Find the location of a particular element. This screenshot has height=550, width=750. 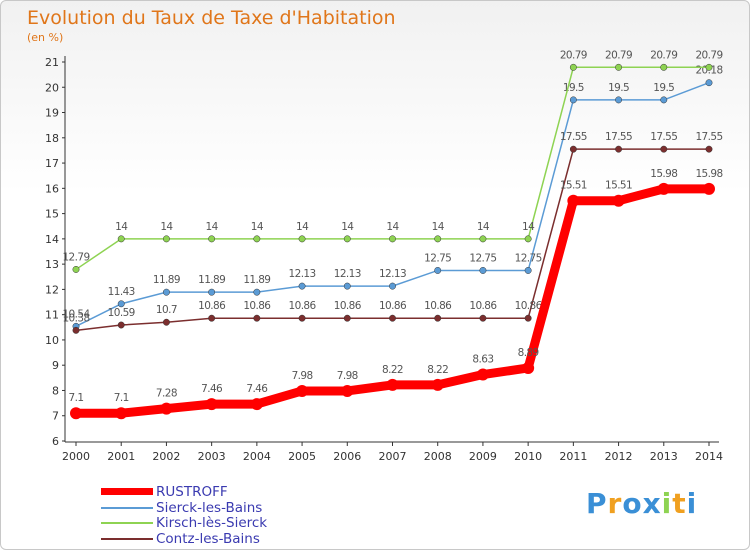

legend-item-sierck-les-bains: Sierck-les-Bains is located at coordinates (182, 507).